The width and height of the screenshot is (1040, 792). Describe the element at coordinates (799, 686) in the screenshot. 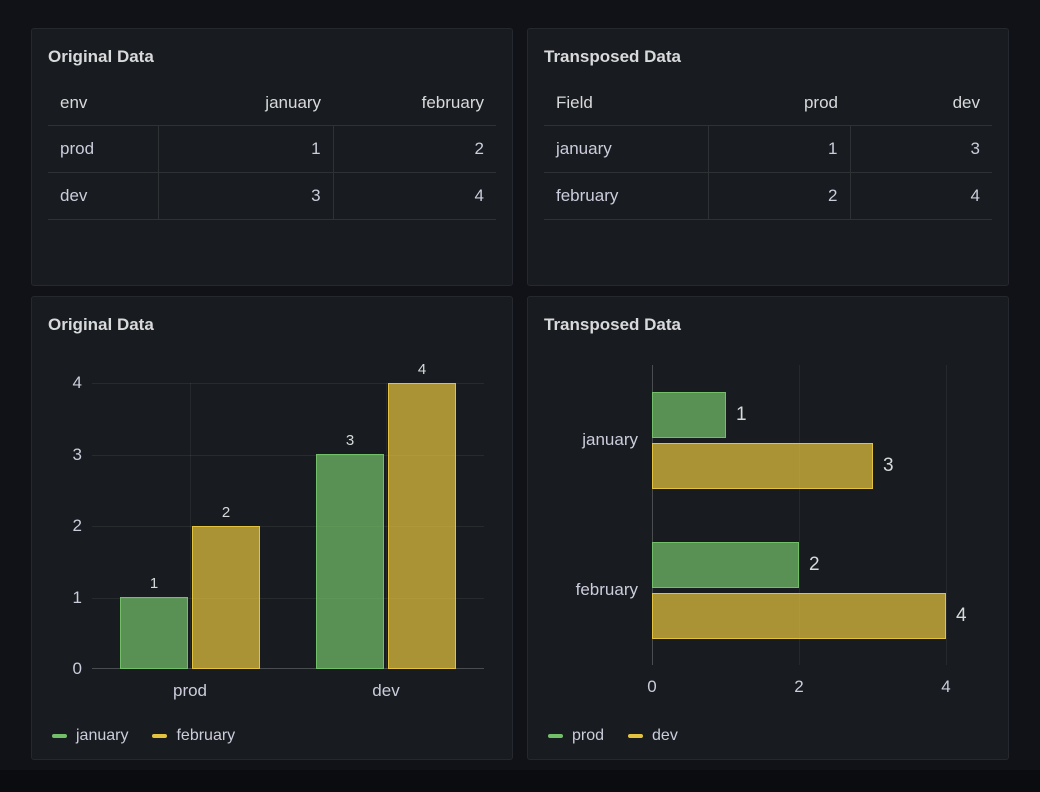

I see `x-axis-tick-label: 2` at that location.